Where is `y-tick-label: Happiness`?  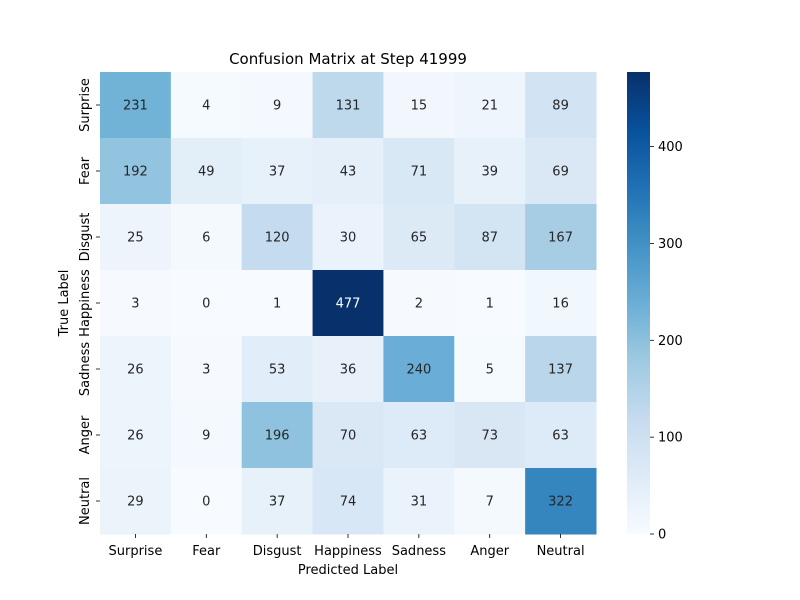
y-tick-label: Happiness is located at coordinates (85, 303).